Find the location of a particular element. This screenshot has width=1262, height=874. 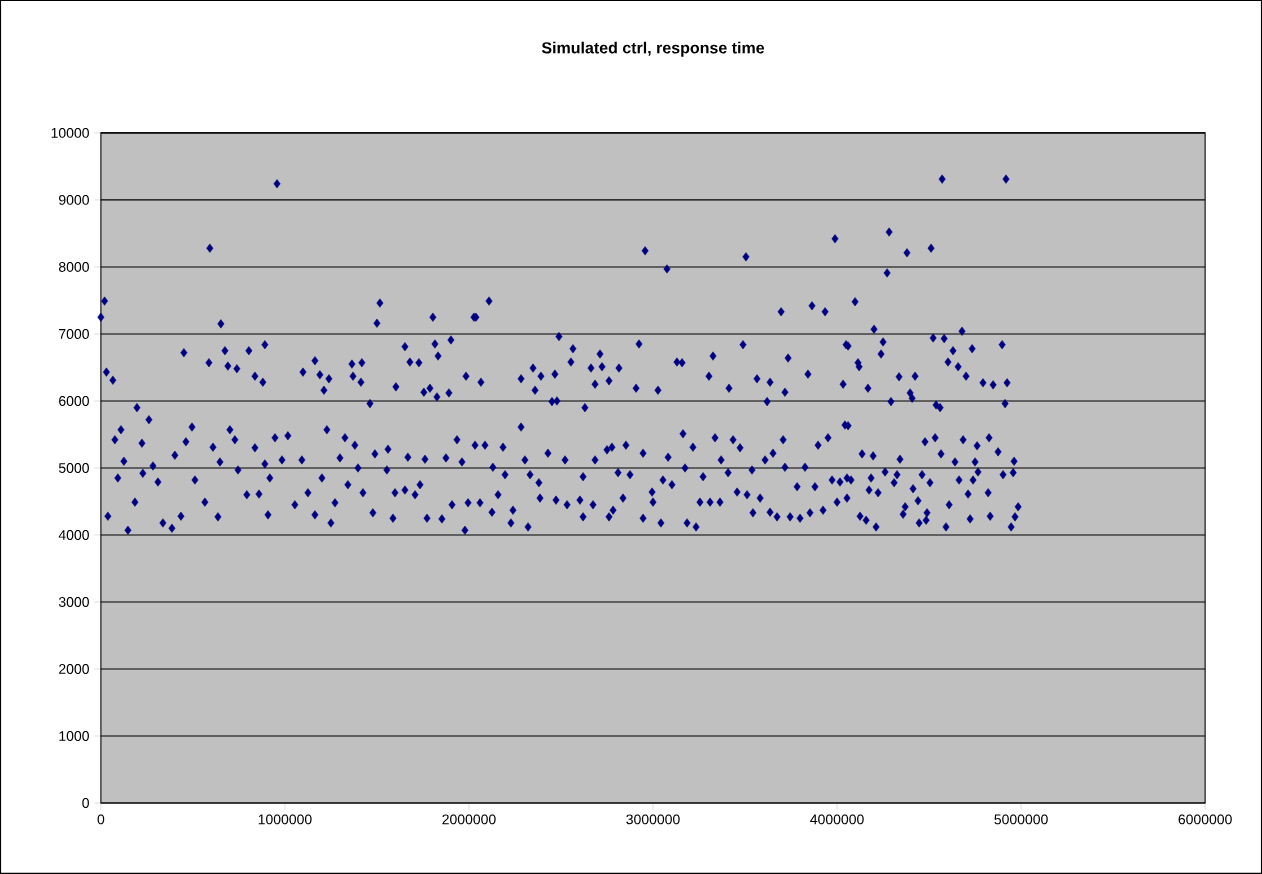

y-tick-label: 6000 is located at coordinates (74, 401).